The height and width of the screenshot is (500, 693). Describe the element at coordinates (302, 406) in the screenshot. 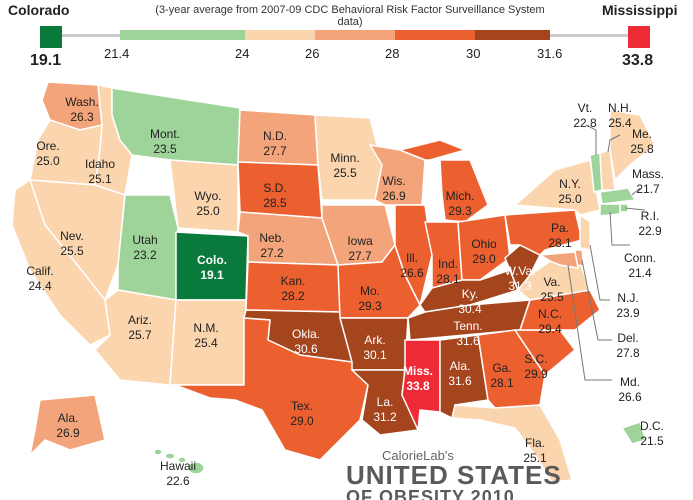

I see `state-label-abbr: Tex.` at that location.